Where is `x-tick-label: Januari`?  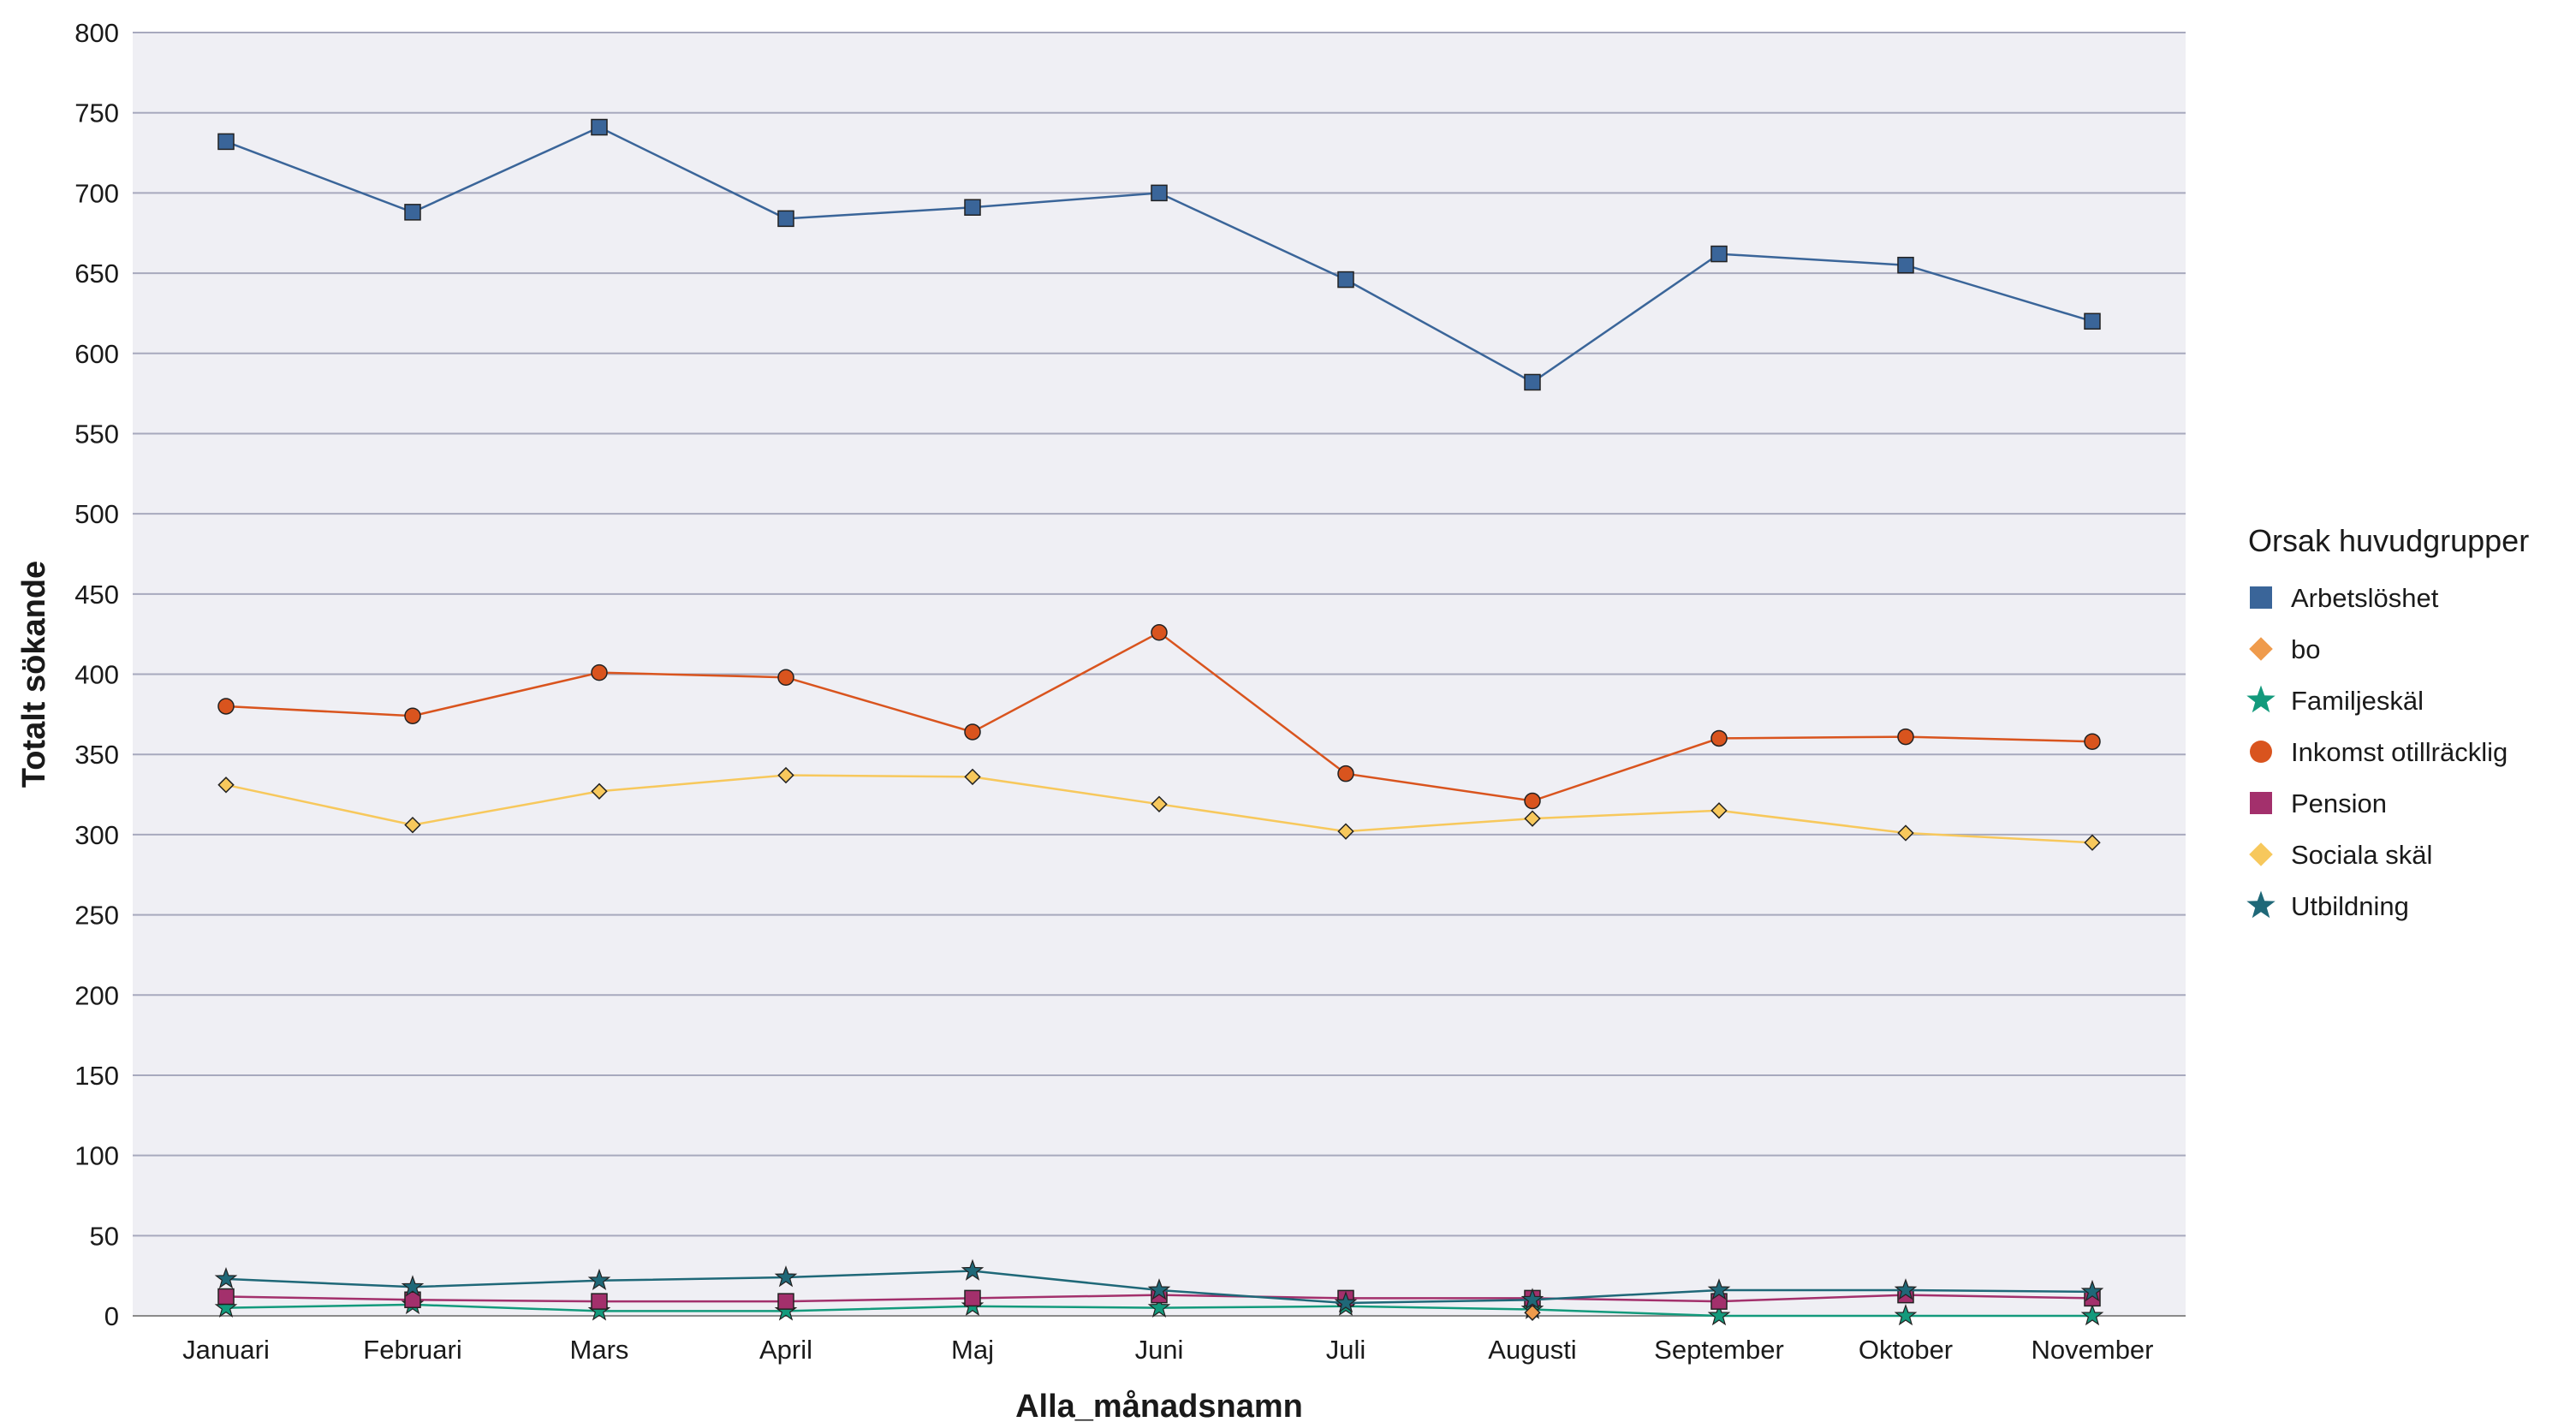
x-tick-label: Januari is located at coordinates (226, 1350).